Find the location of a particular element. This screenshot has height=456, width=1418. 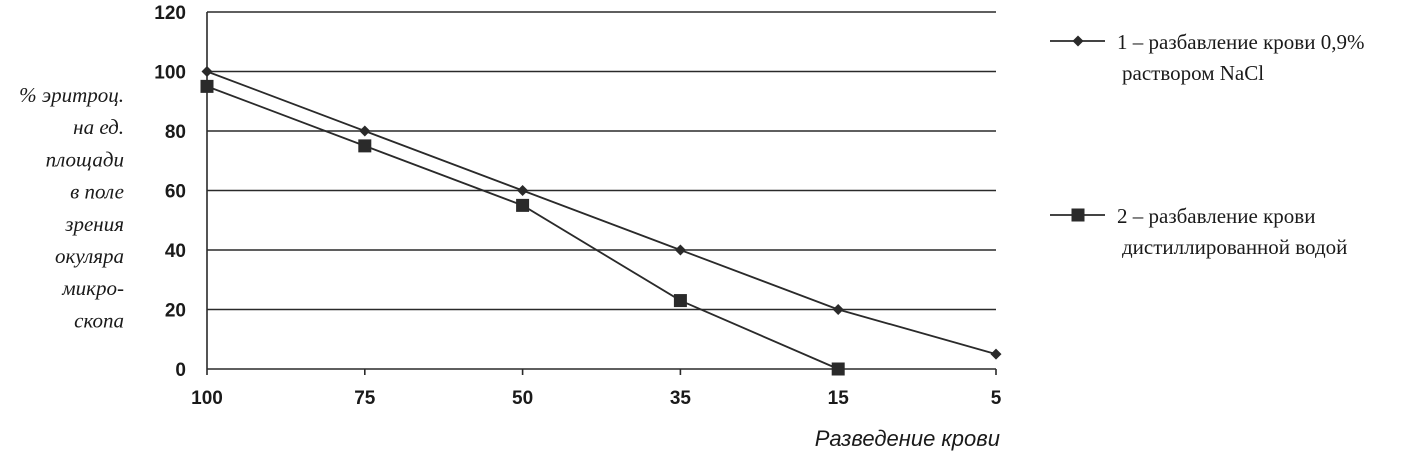

x-tick-labels: 100 75 50 35 15 5 is located at coordinates (596, 389).